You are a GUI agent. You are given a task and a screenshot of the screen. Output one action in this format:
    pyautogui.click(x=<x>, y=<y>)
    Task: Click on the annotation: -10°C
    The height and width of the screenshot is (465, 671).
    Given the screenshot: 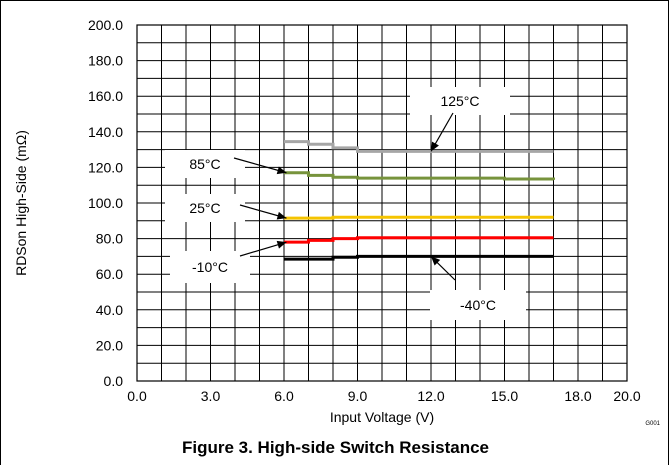 What is the action you would take?
    pyautogui.click(x=228, y=261)
    